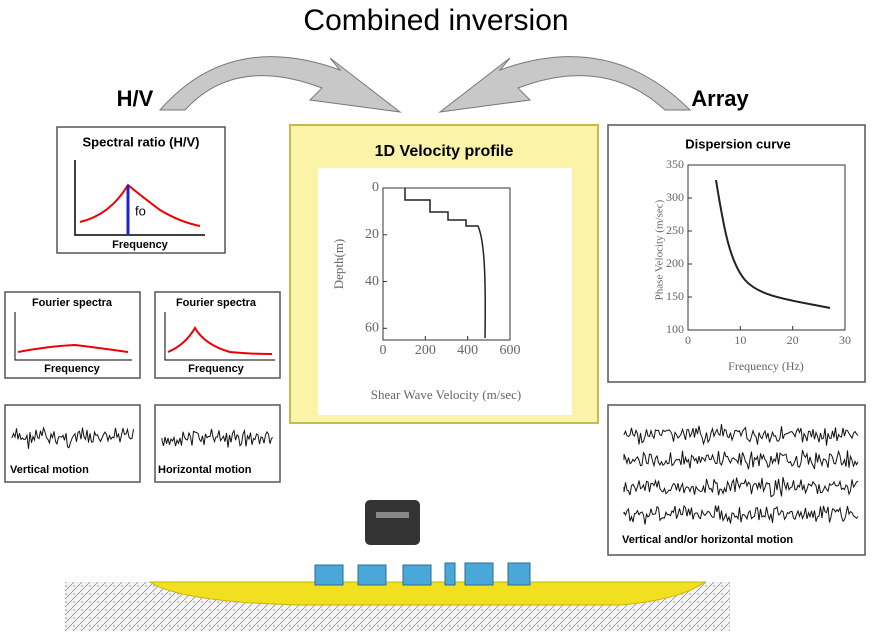 The height and width of the screenshot is (636, 873). What do you see at coordinates (510, 350) in the screenshot?
I see `x-tick-label: 600` at bounding box center [510, 350].